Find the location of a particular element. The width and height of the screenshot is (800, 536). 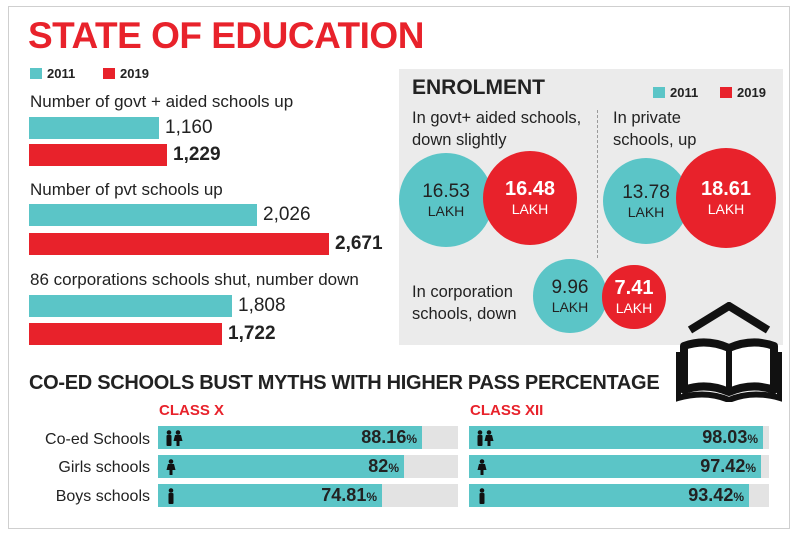

bar-class-x-boys is located at coordinates (270, 495).